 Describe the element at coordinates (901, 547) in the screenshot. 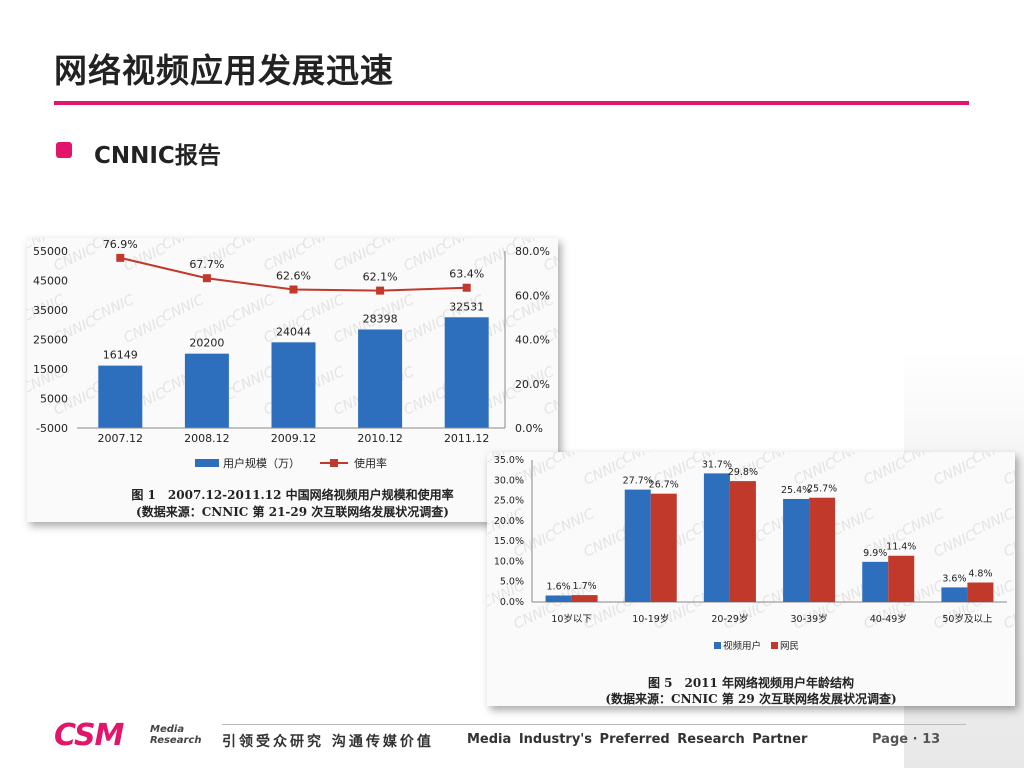

I see `bar-value-label: 11.4%` at that location.